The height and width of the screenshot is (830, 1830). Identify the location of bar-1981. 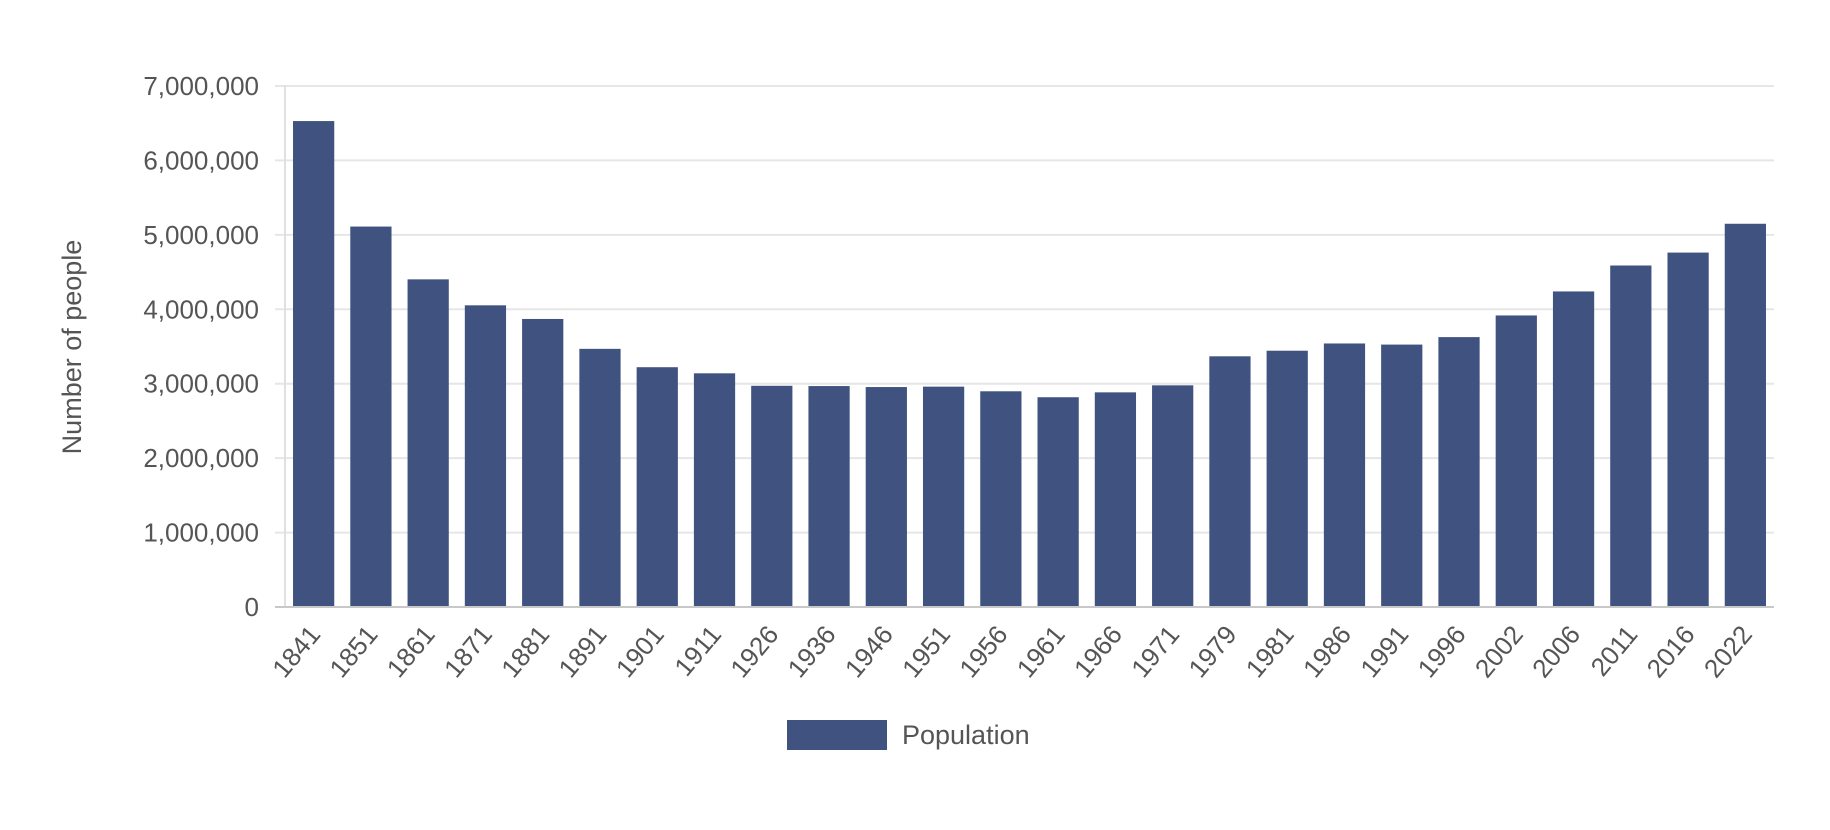
(1287, 478).